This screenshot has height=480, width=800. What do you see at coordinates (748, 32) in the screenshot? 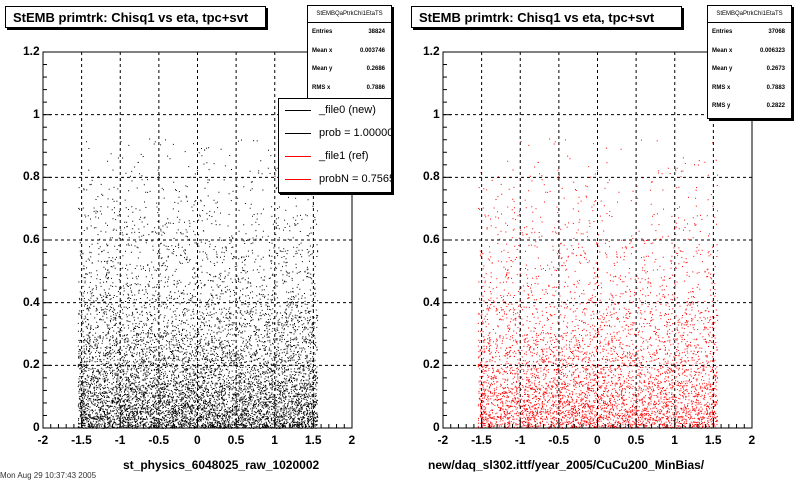
I see `stats-row-entries: Entries 37068` at bounding box center [748, 32].